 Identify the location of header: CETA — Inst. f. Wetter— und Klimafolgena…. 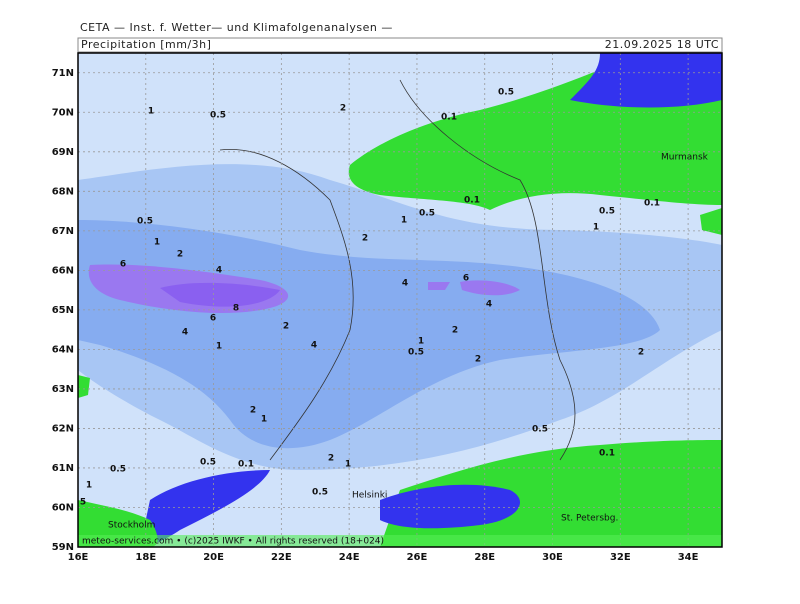
(236, 27).